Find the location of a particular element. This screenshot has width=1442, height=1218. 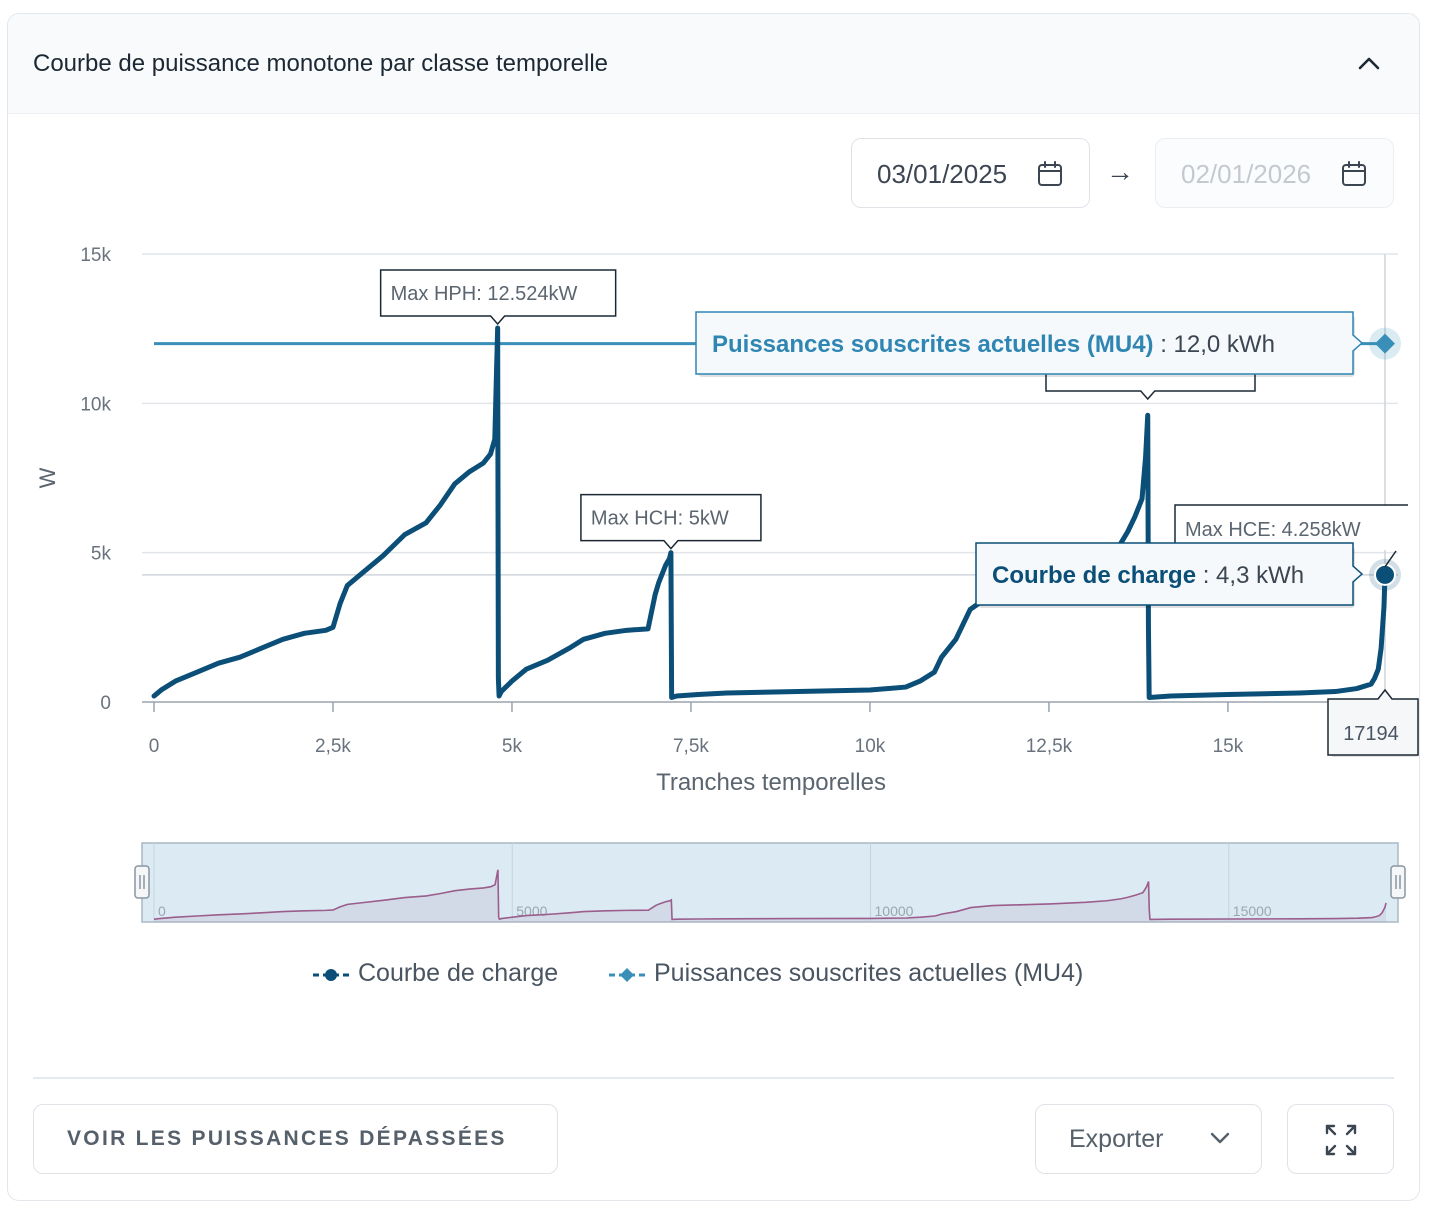

navigator-tick-label: 0 is located at coordinates (162, 911).